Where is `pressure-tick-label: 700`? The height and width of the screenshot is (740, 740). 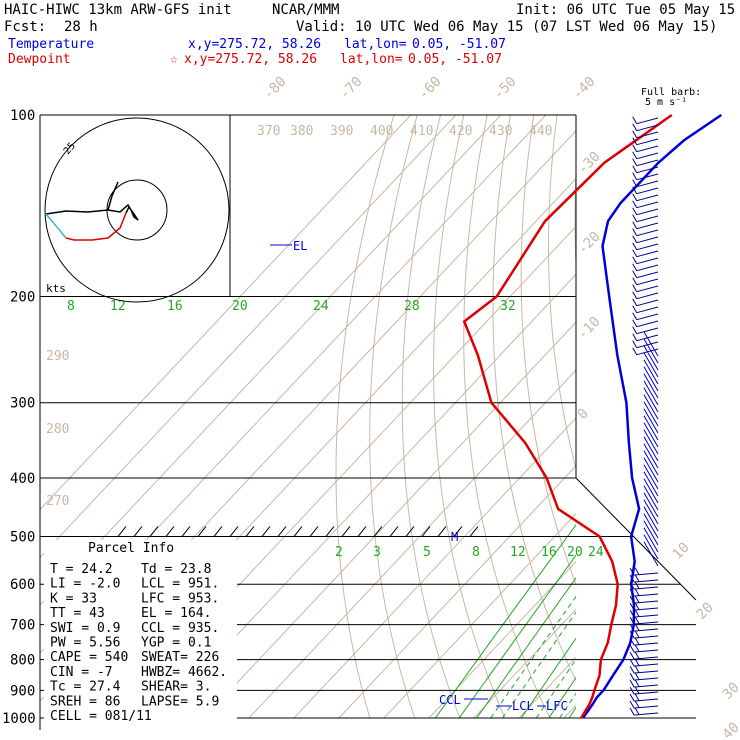
pressure-tick-label: 700 is located at coordinates (22, 626).